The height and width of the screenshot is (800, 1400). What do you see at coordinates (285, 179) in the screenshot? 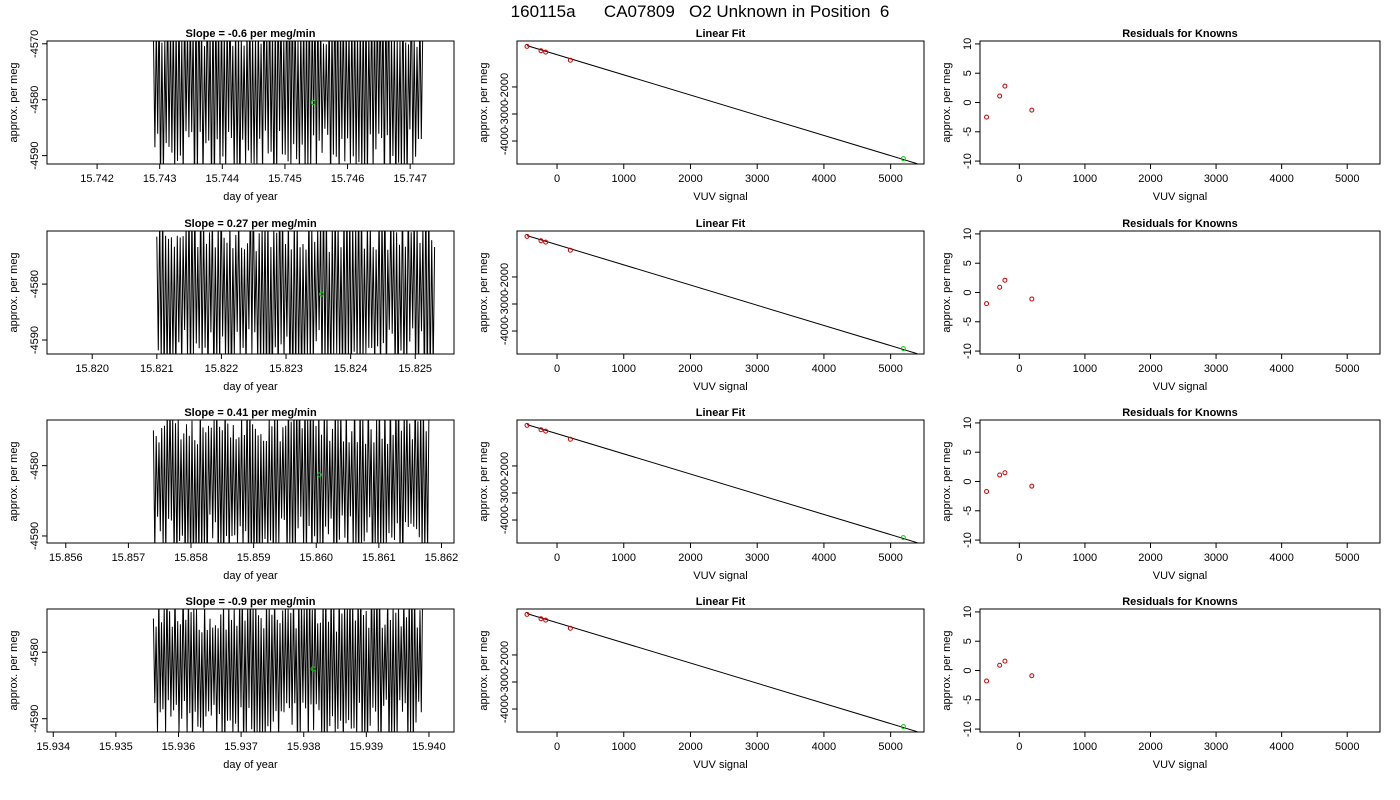
I see `x-tick-label: 15.745` at bounding box center [285, 179].